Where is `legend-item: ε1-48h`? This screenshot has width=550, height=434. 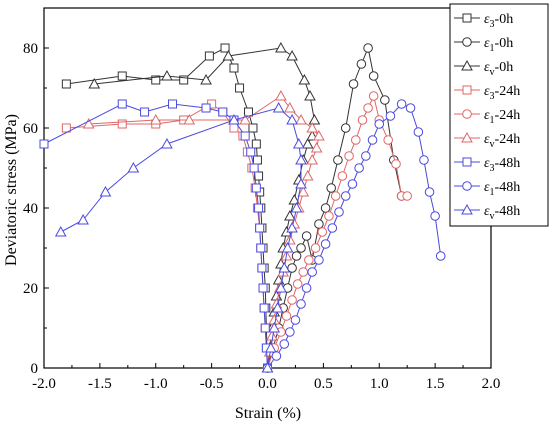 legend-item: ε1-48h is located at coordinates (487, 189).